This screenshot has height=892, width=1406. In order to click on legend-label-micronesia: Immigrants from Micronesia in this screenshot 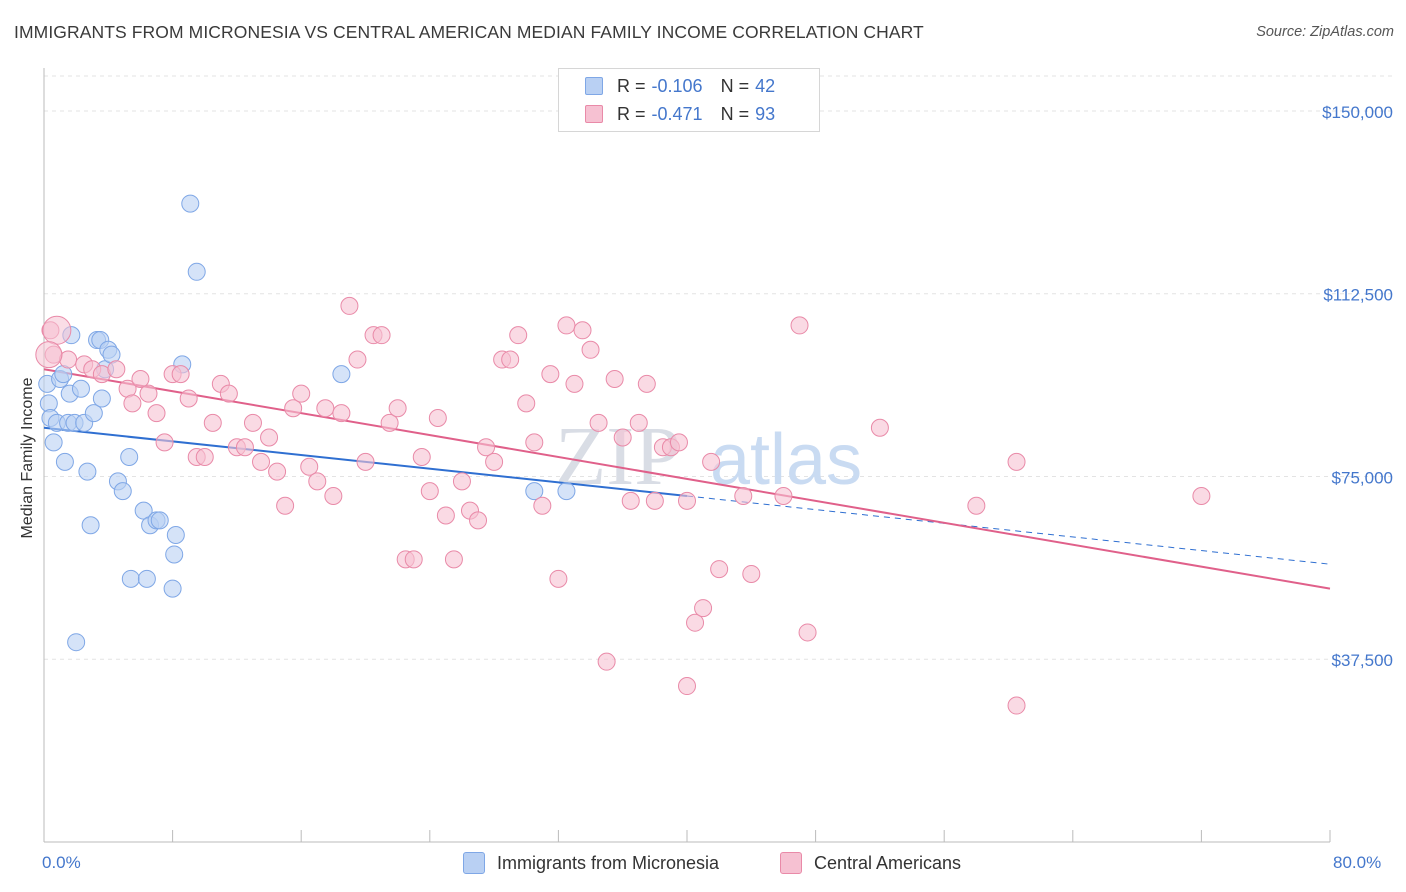, I will do `click(608, 862)`.